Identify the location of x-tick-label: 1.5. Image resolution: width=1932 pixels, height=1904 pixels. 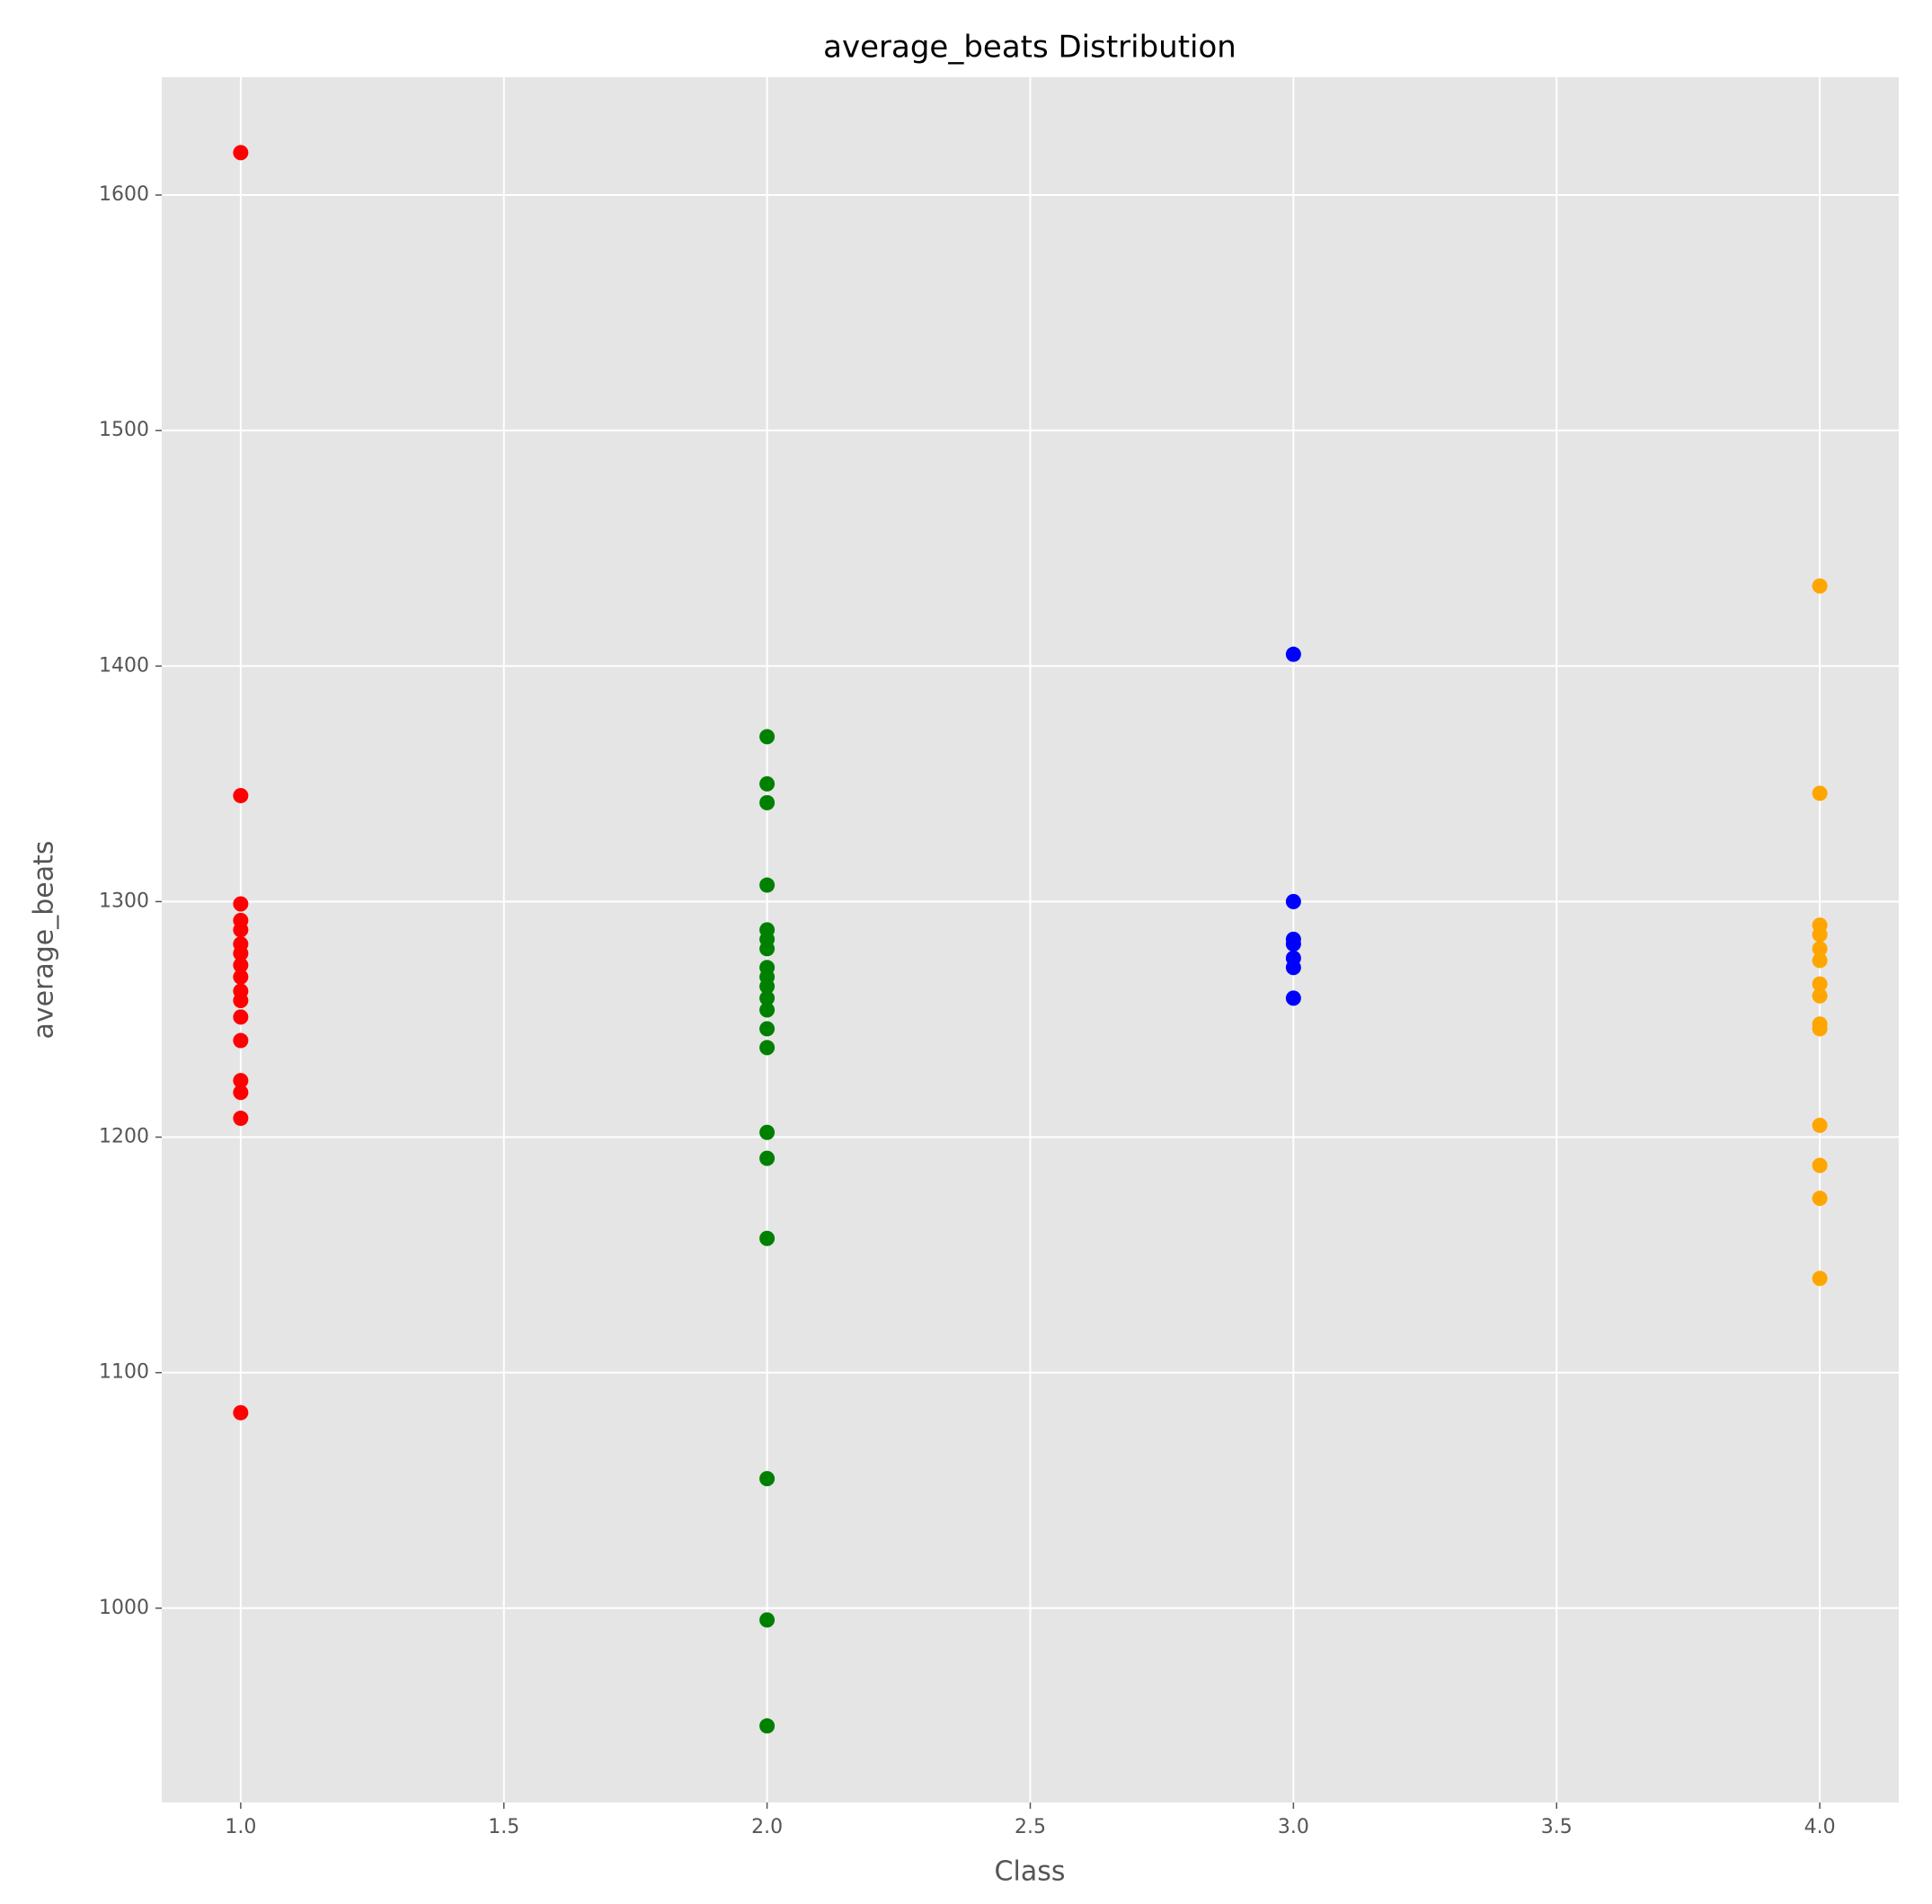
(503, 1827).